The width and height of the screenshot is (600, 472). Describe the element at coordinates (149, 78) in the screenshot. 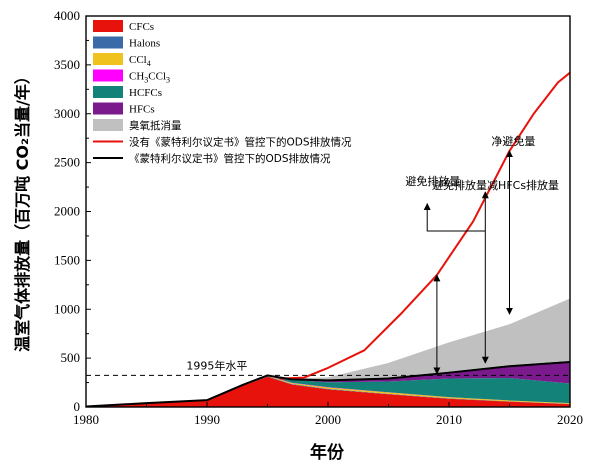

I see `legend-label-3: CH3CCl3` at that location.